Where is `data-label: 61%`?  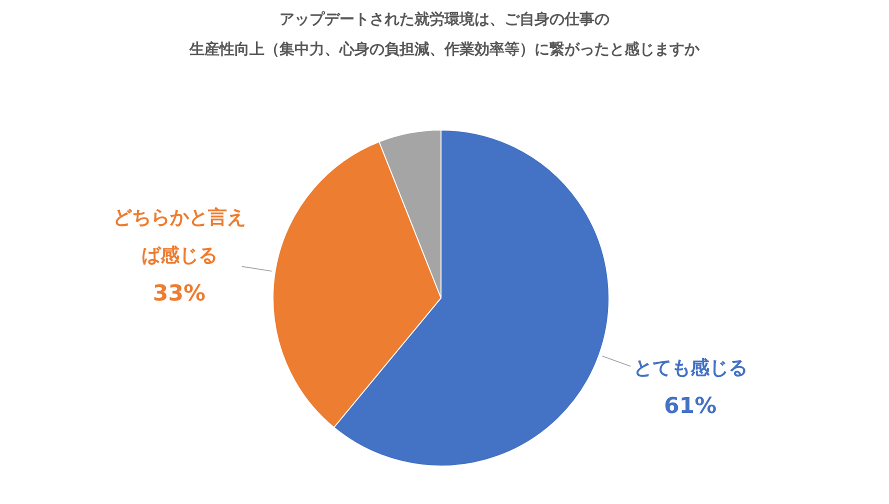
data-label: 61% is located at coordinates (690, 406).